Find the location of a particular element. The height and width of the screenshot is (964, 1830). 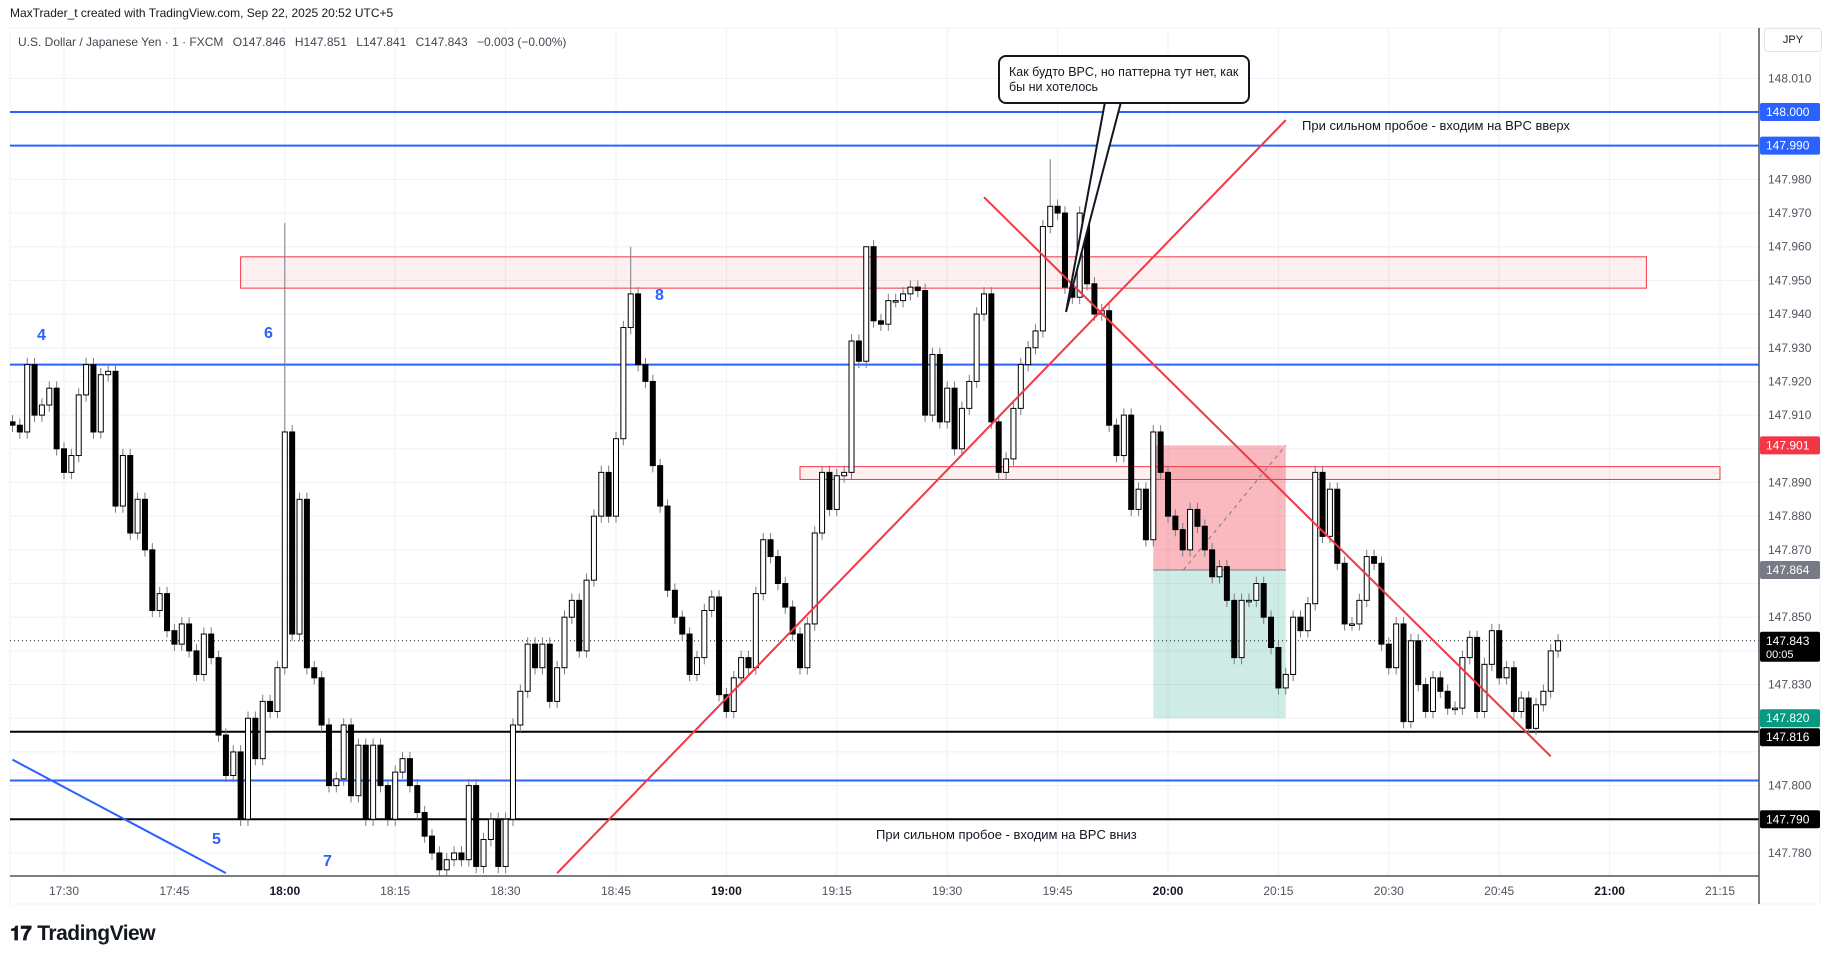

price-tick-label: 147.910 is located at coordinates (1790, 415).